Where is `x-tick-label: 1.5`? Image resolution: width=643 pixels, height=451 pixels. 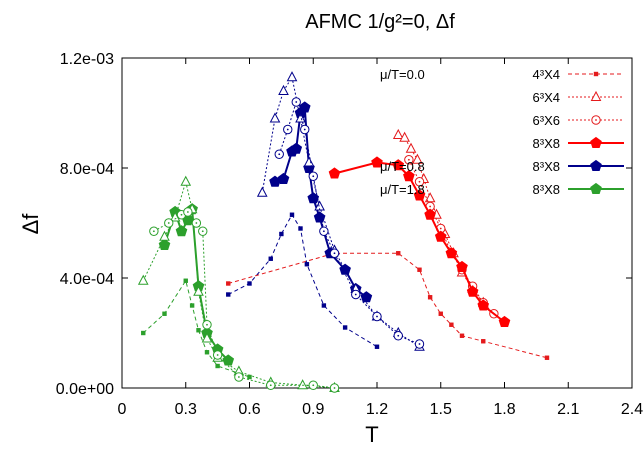 x-tick-label: 1.5 is located at coordinates (441, 409).